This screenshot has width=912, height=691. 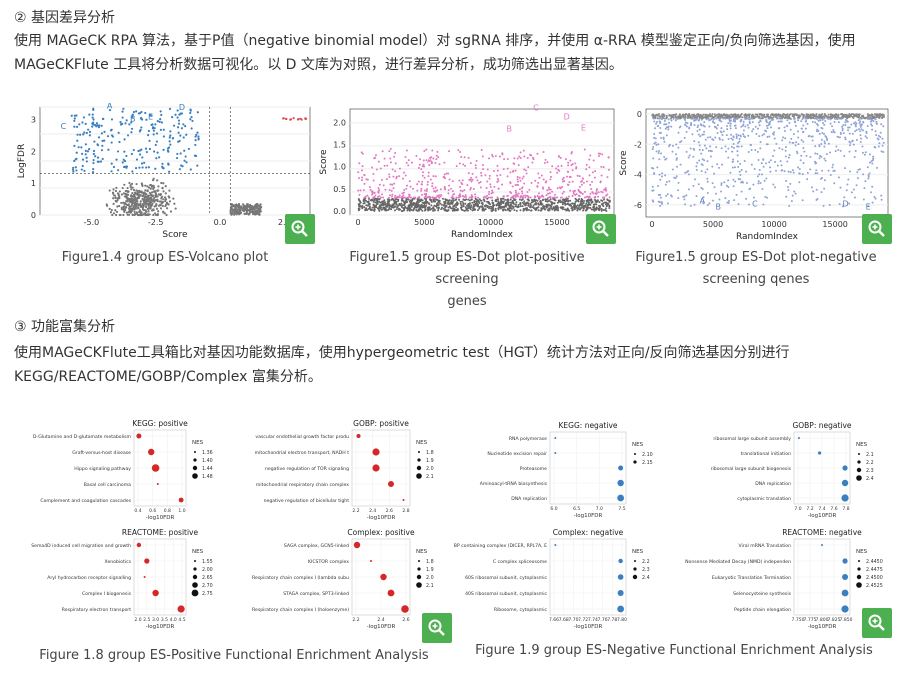 What do you see at coordinates (877, 623) in the screenshot?
I see `zoom-button-fig5` at bounding box center [877, 623].